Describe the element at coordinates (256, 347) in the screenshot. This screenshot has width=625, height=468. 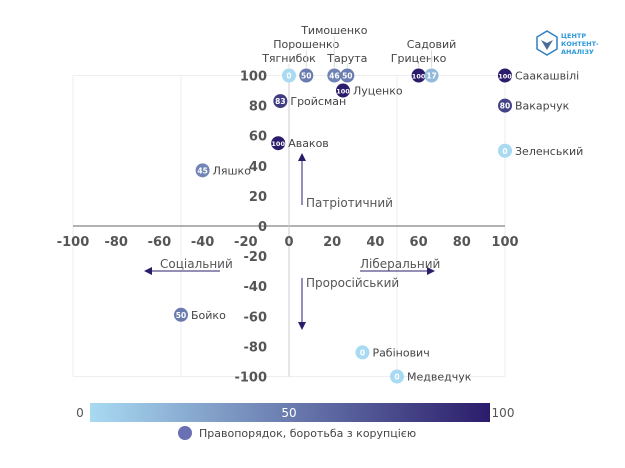
I see `y-tick-label: -80` at that location.